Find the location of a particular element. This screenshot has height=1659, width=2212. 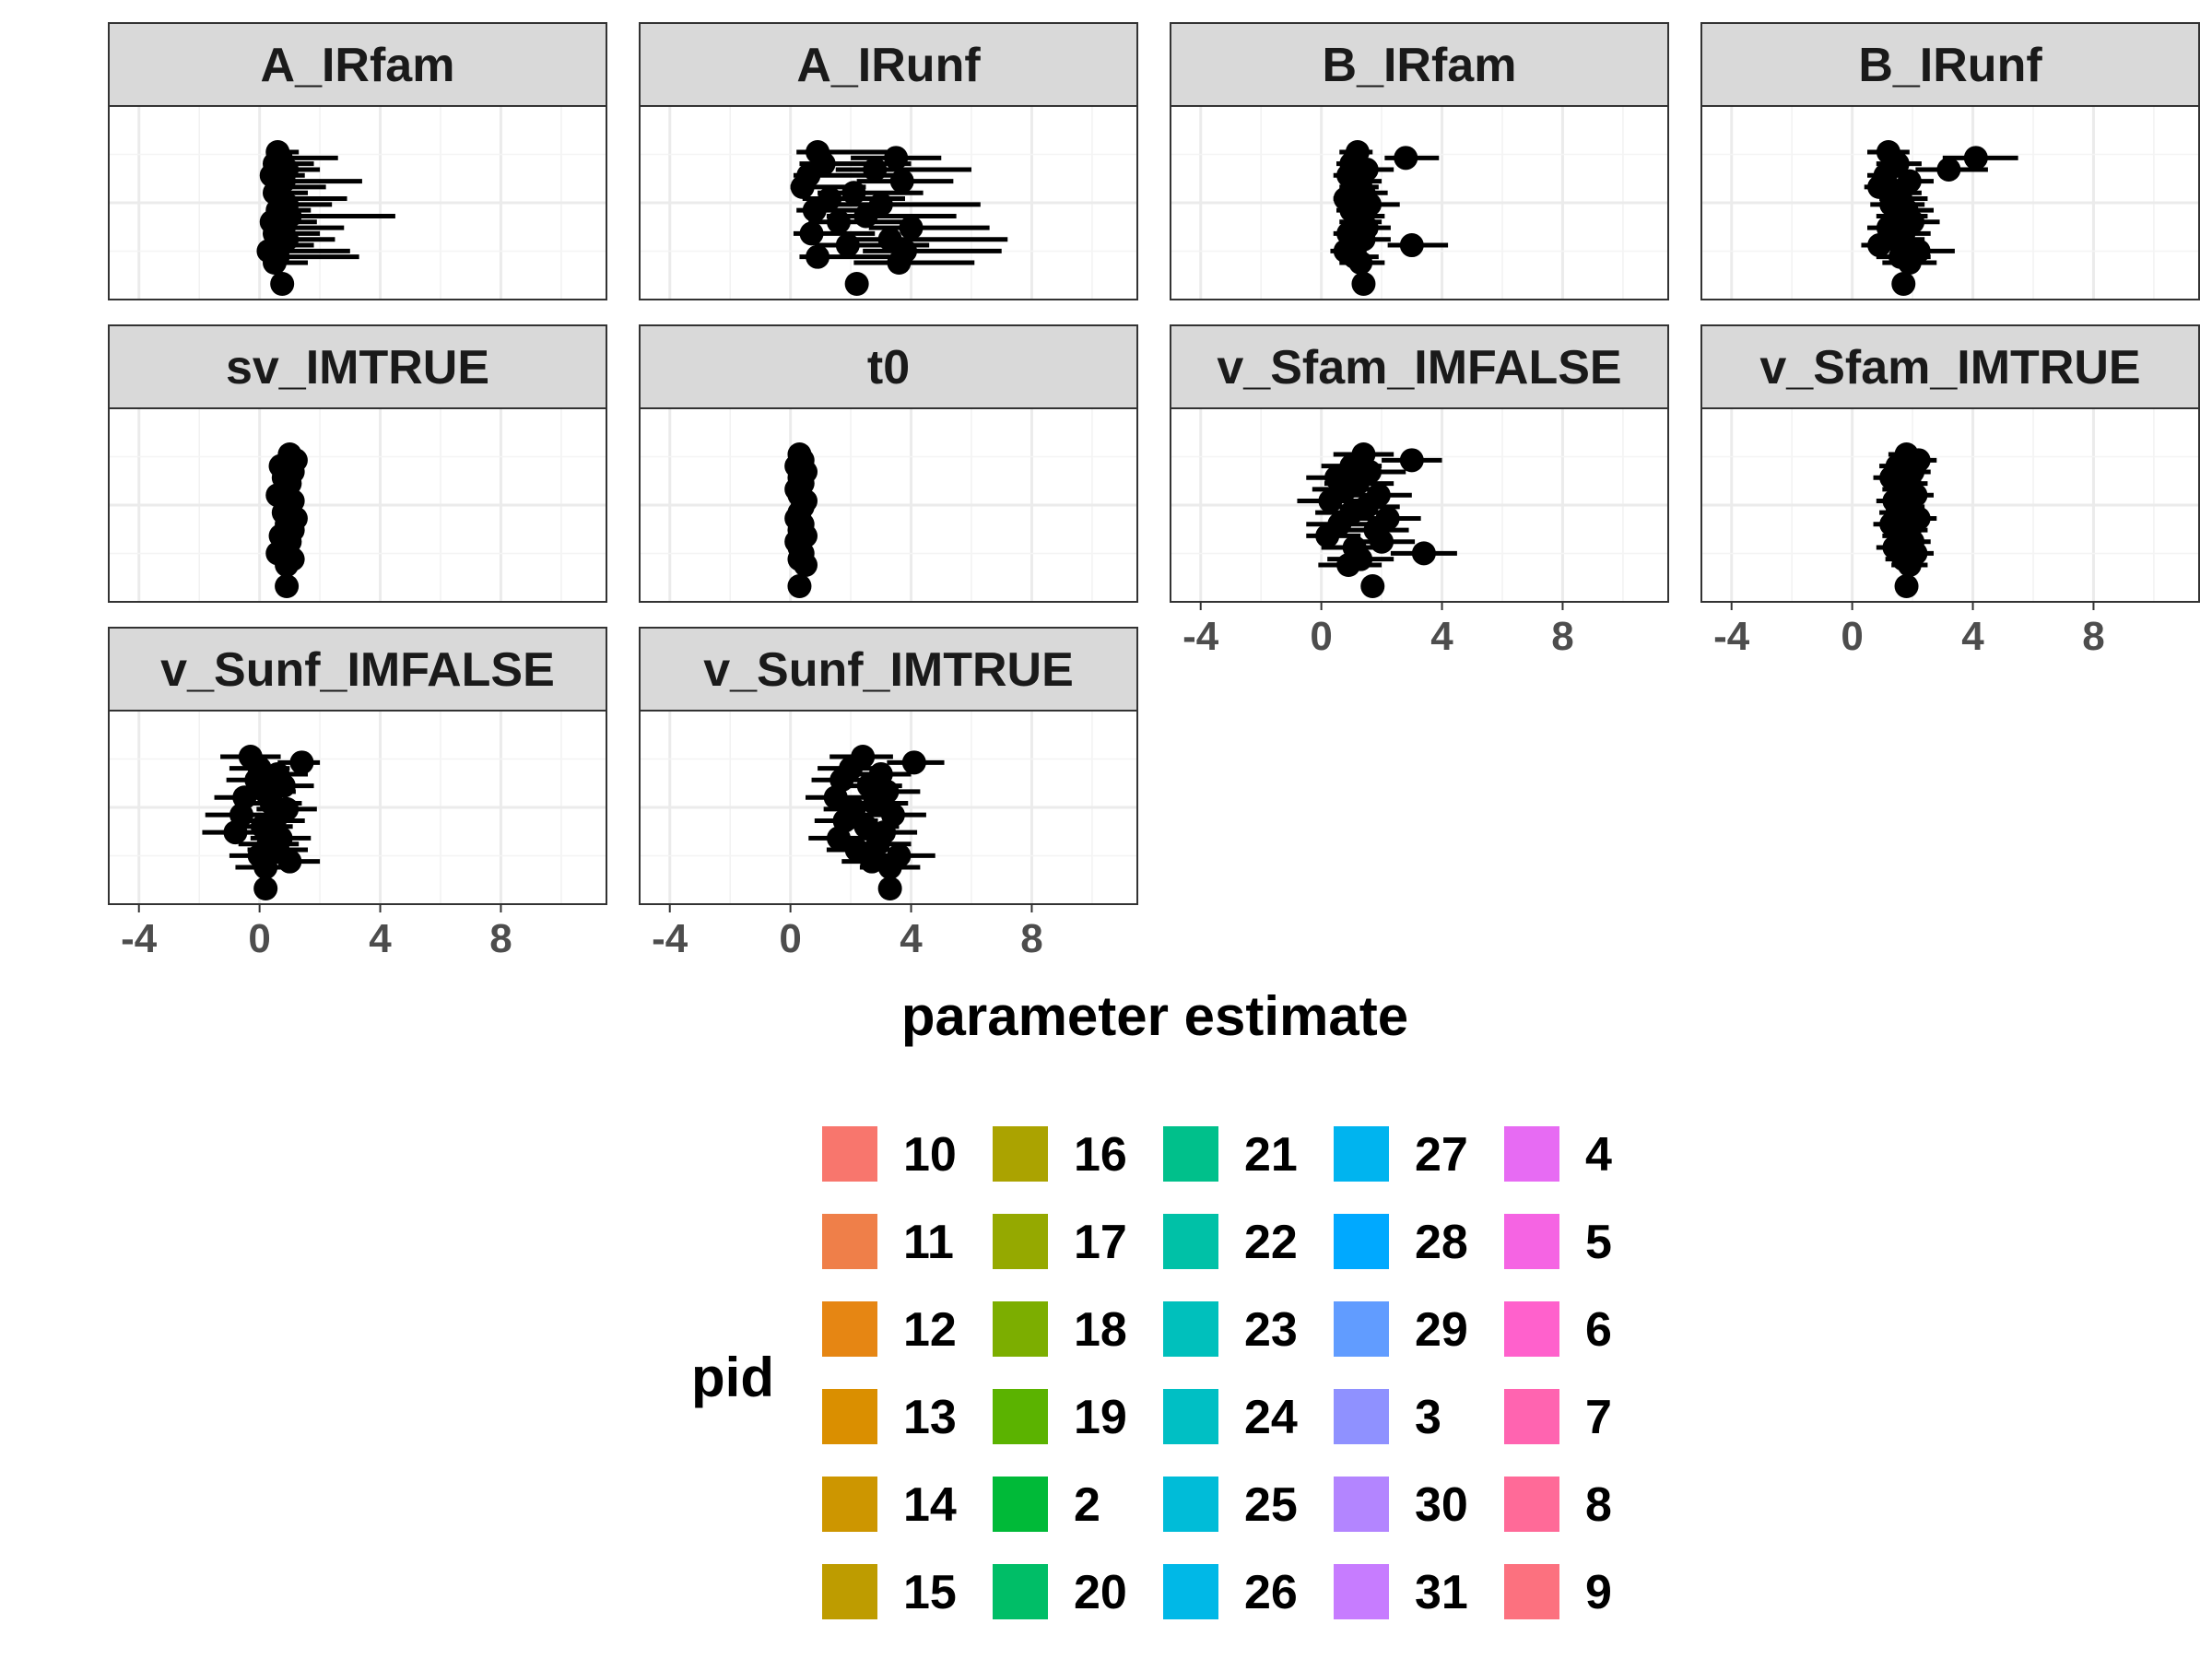

facet-panel-v_Sunf_IMFALSE: v_Sunf_IMFALSE -4 0 4 8 is located at coordinates (357, 794).